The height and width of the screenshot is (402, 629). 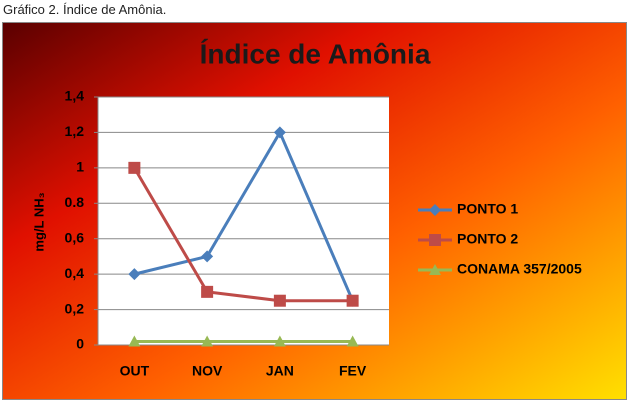 What do you see at coordinates (80, 167) in the screenshot?
I see `y-tick-label: 1` at bounding box center [80, 167].